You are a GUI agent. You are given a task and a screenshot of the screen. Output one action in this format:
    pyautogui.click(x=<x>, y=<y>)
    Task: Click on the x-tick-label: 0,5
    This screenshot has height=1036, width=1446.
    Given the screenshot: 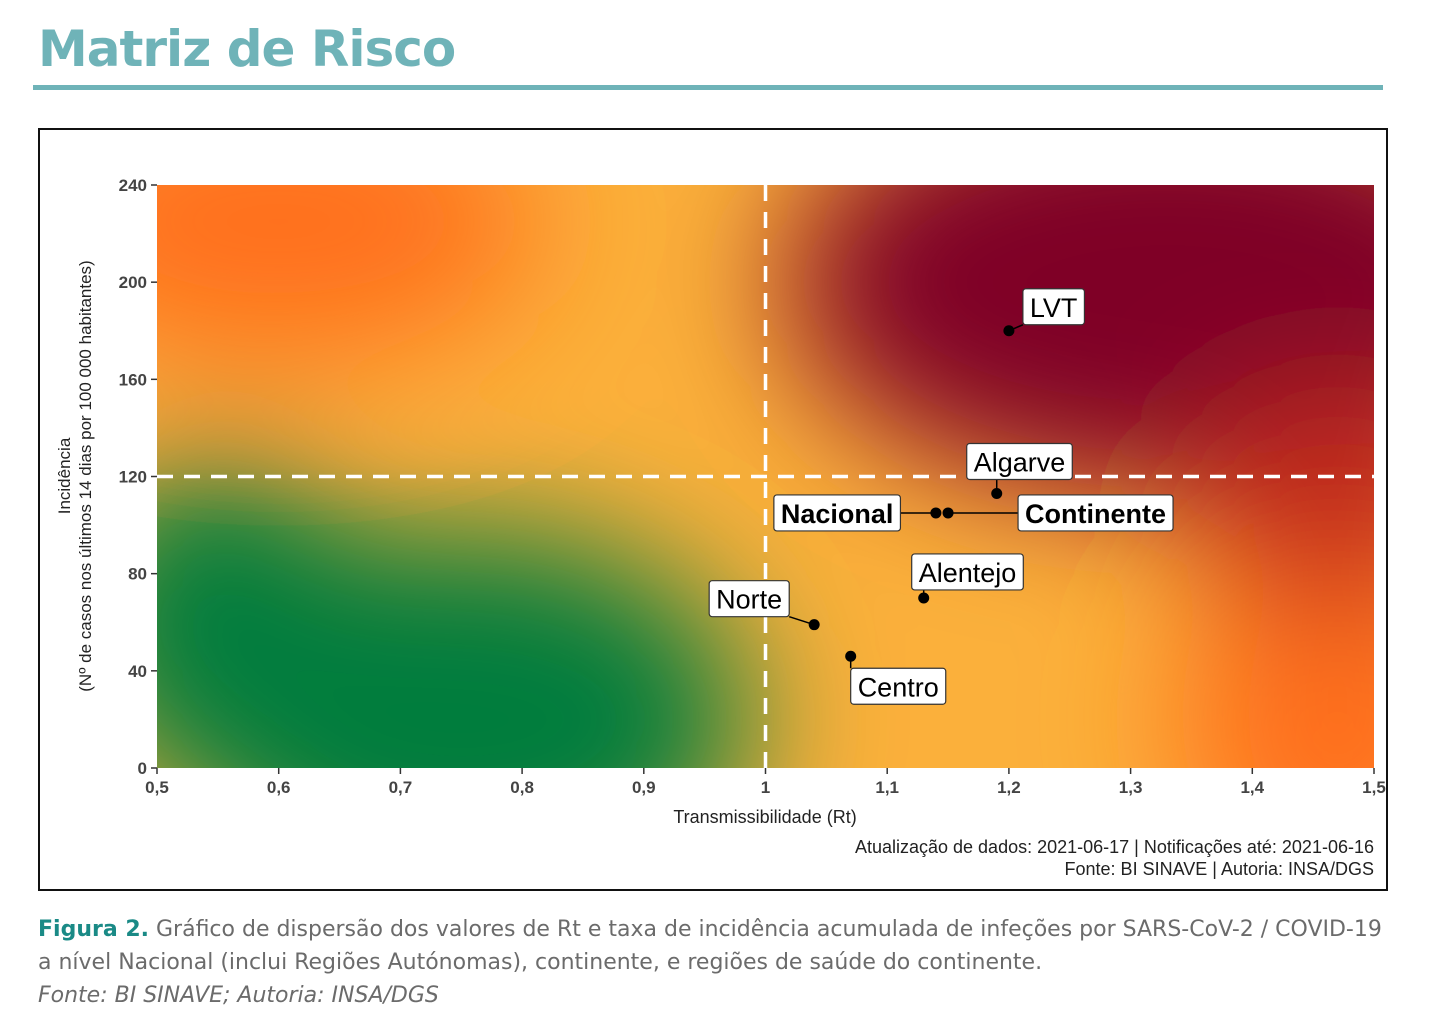 What is the action you would take?
    pyautogui.click(x=157, y=787)
    